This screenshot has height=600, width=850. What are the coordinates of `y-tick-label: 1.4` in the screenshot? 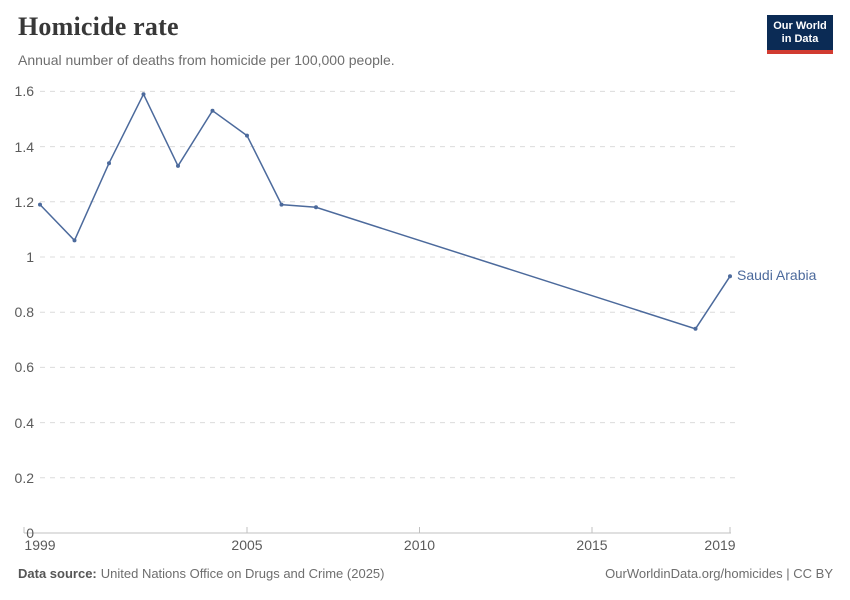 It's located at (24, 146).